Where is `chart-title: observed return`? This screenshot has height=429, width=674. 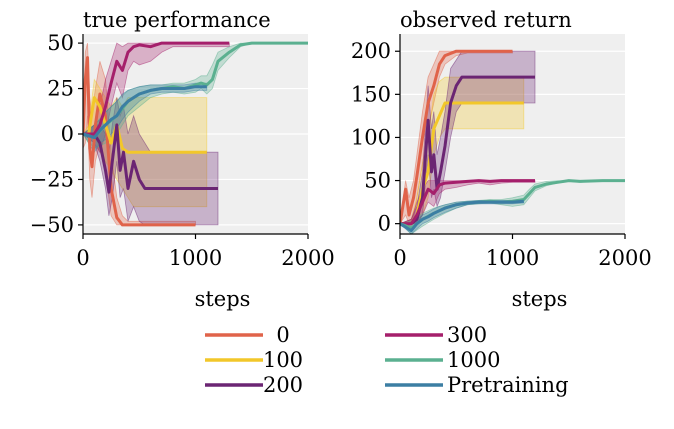 chart-title: observed return is located at coordinates (486, 20).